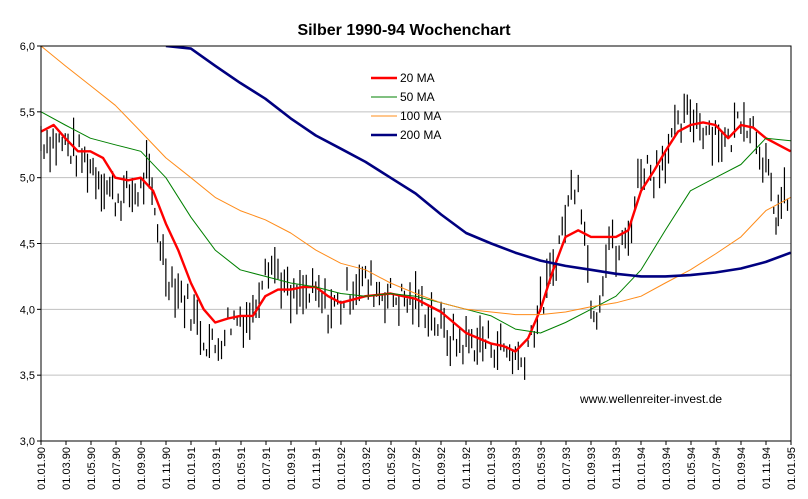 This screenshot has height=499, width=808. I want to click on y-axis: 3,0 3,5 4,0 4,5 5,0 5,5 6,0, so click(30, 244).